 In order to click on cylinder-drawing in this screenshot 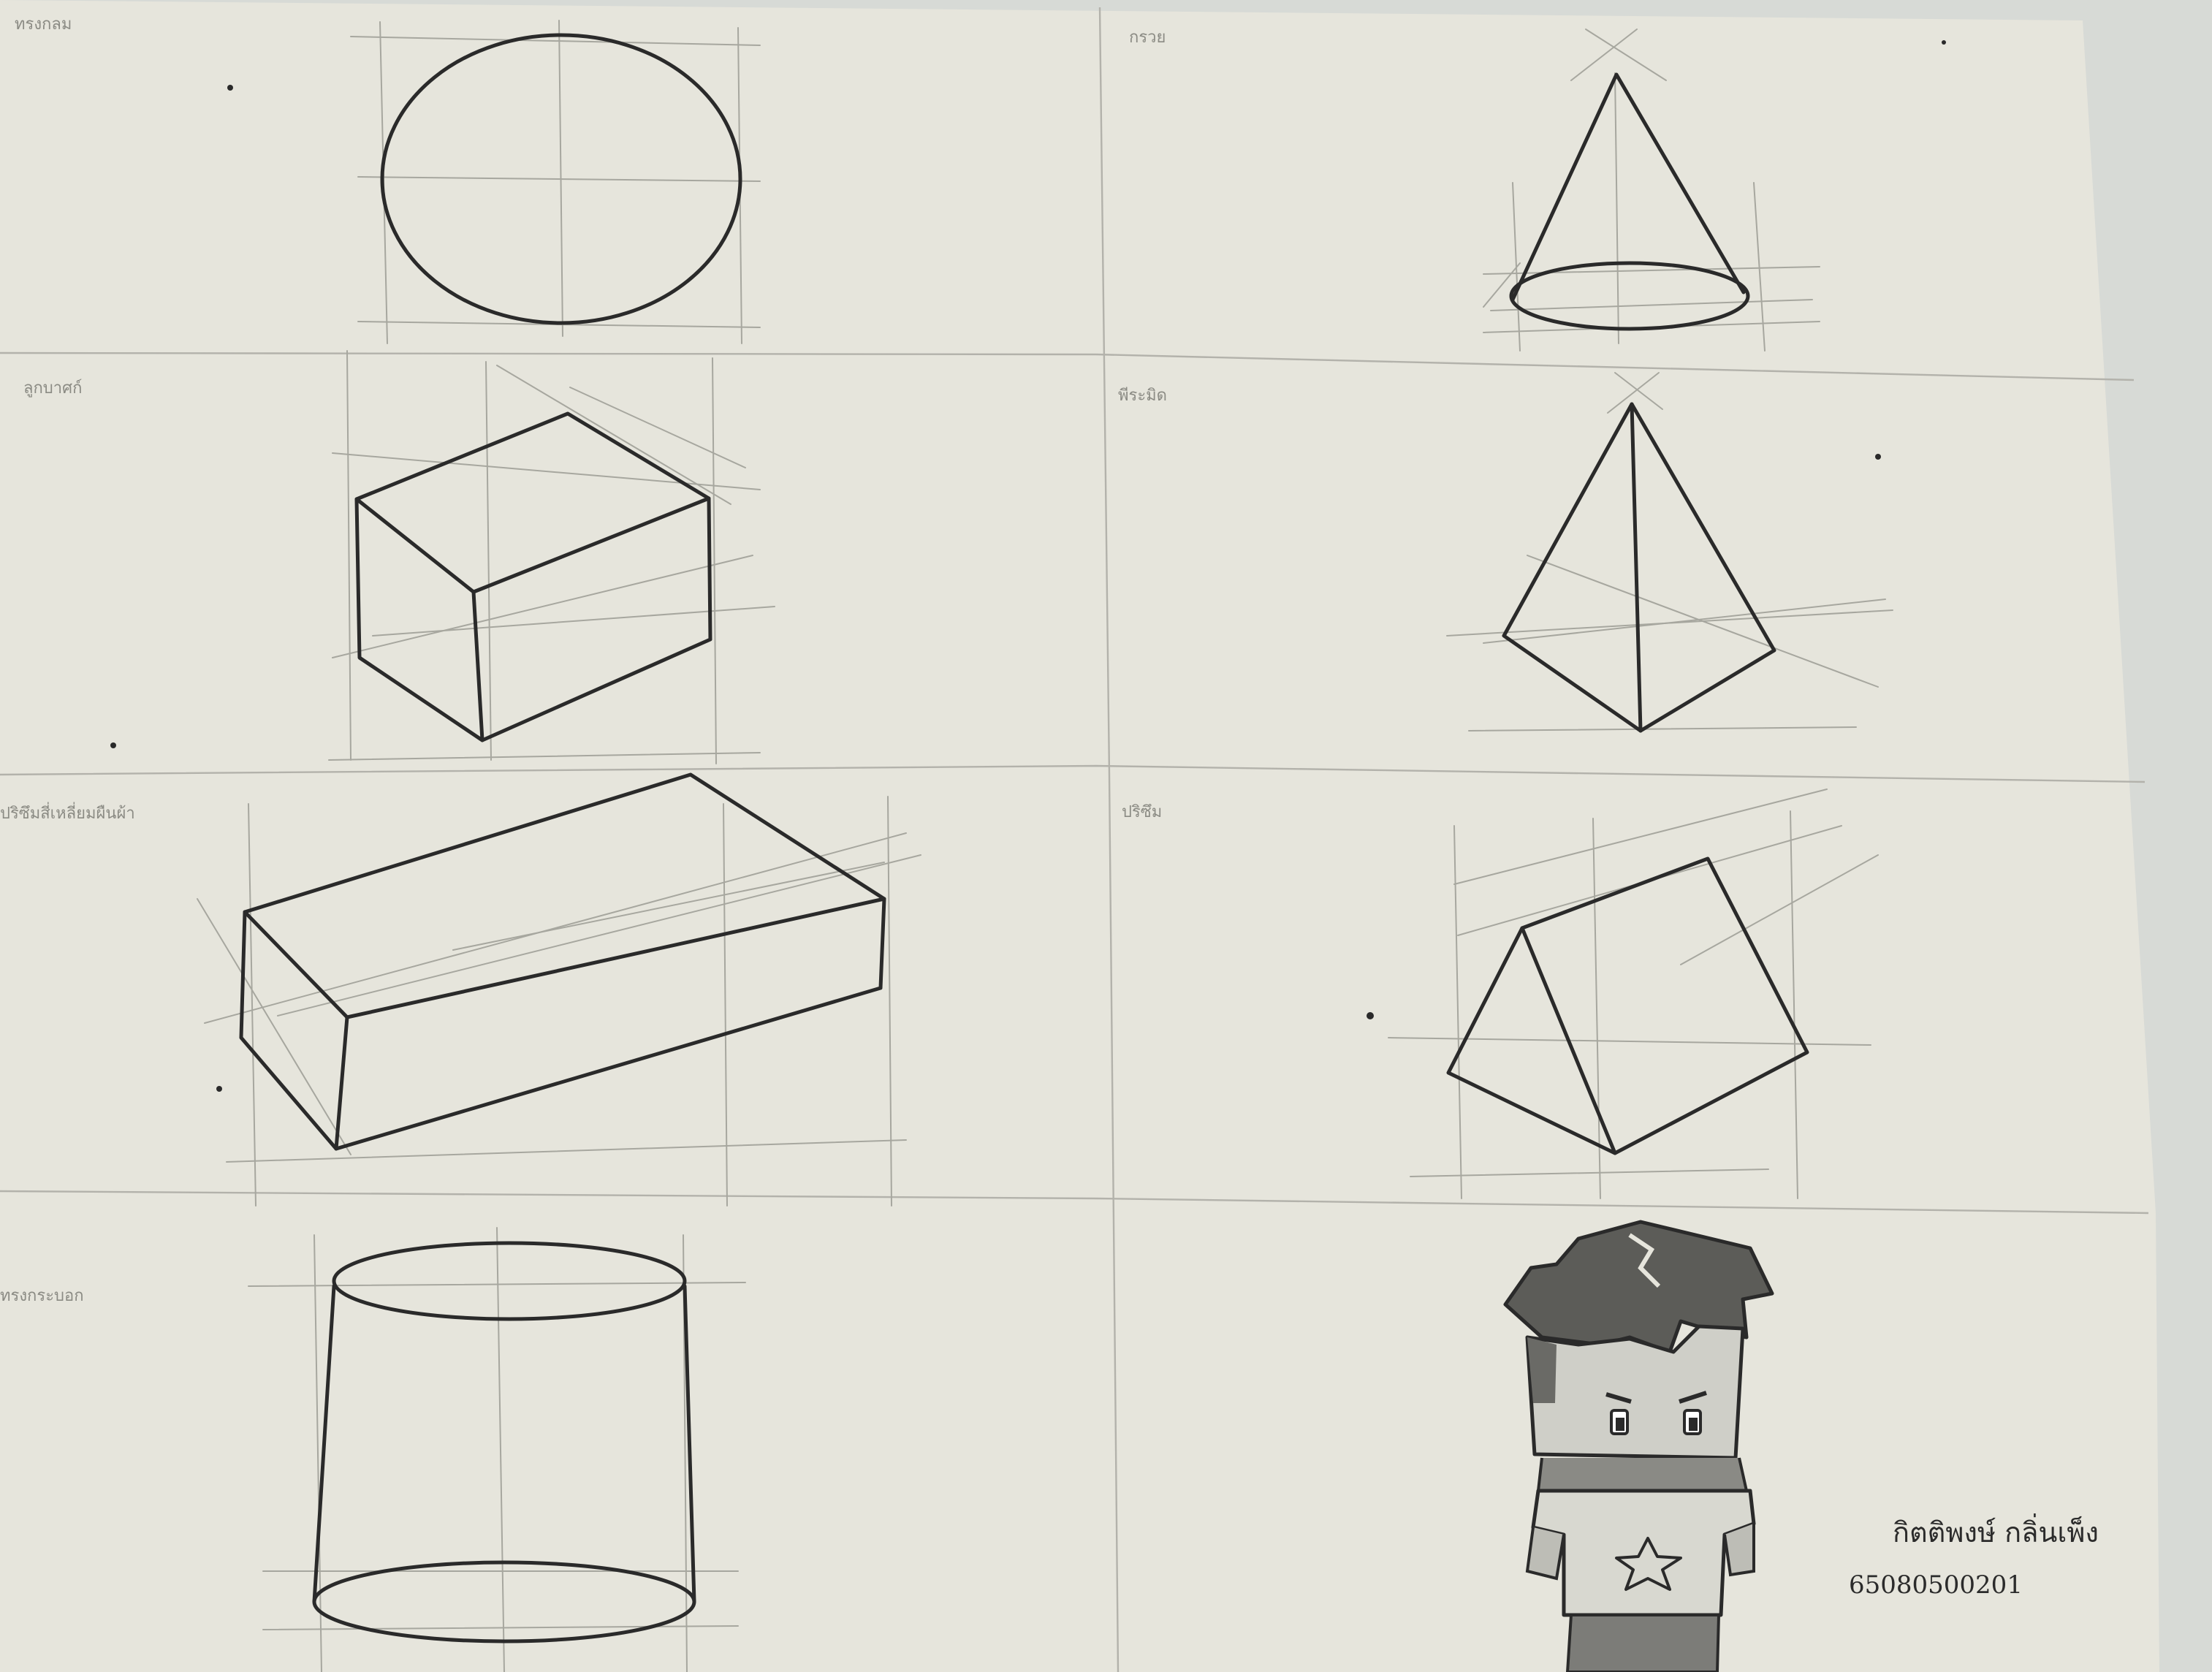, I will do `click(497, 1449)`.